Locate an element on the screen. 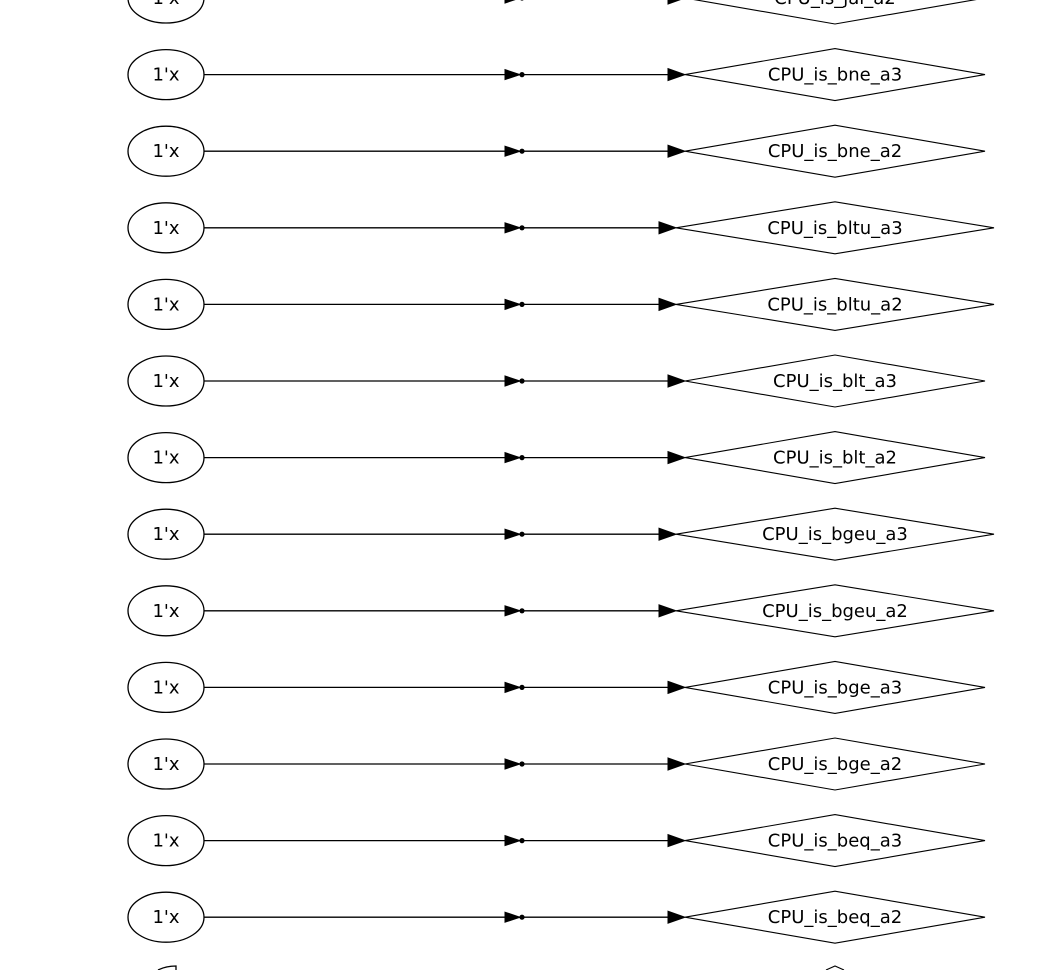  graph-row: 1'x CPU_is_bne_a3 is located at coordinates (556, 75).